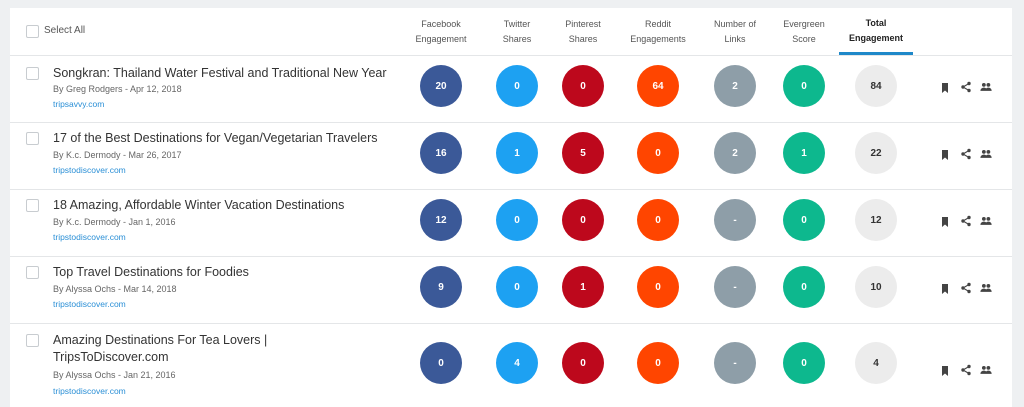 The image size is (1024, 407). What do you see at coordinates (735, 24) in the screenshot?
I see `column-header-line: Number of` at bounding box center [735, 24].